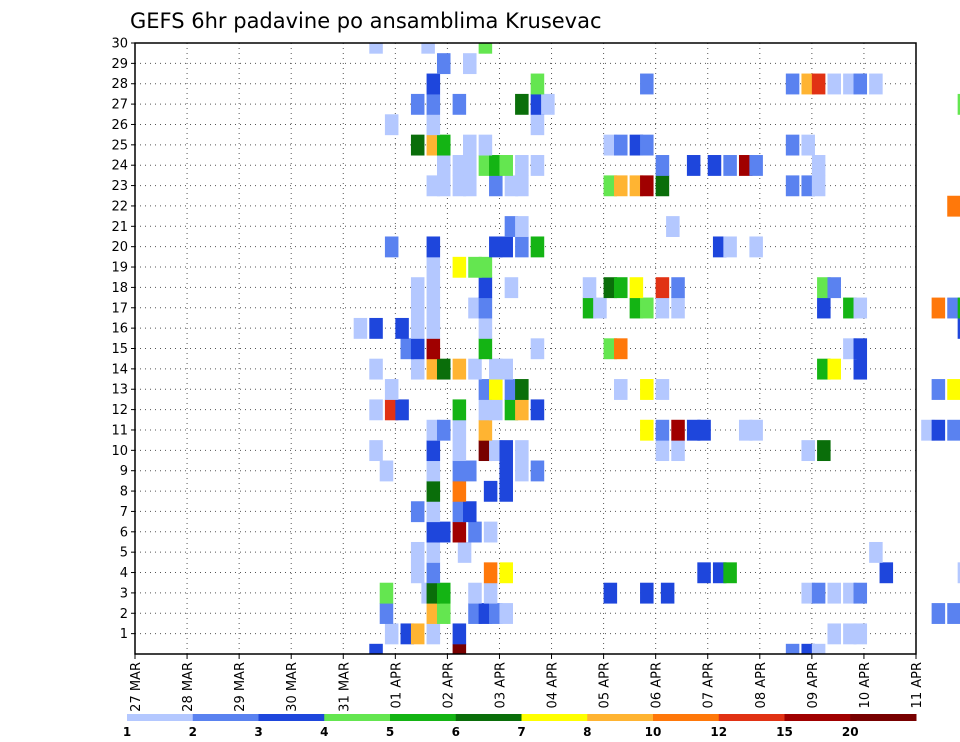 The width and height of the screenshot is (960, 742). What do you see at coordinates (119, 329) in the screenshot?
I see `y-tick-label: 16` at bounding box center [119, 329].